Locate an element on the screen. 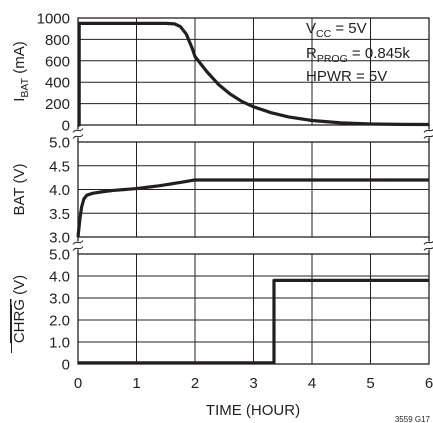  y-tick-label-bat-2: 4.0 is located at coordinates (59, 190).